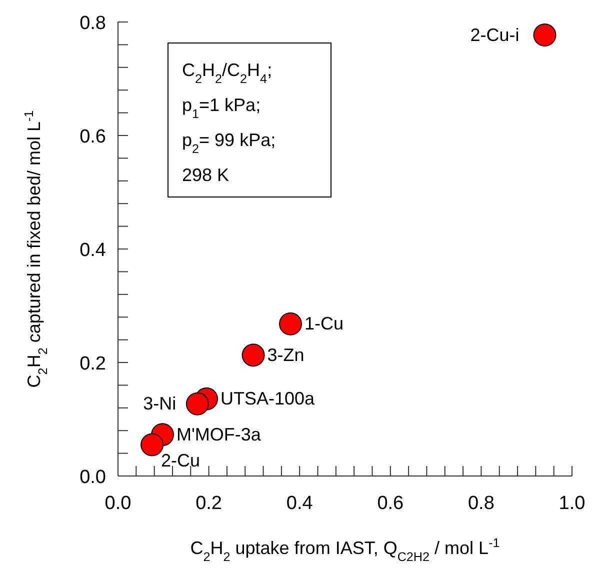 The height and width of the screenshot is (572, 592). Describe the element at coordinates (93, 364) in the screenshot. I see `y-tick-label: 0.2` at that location.